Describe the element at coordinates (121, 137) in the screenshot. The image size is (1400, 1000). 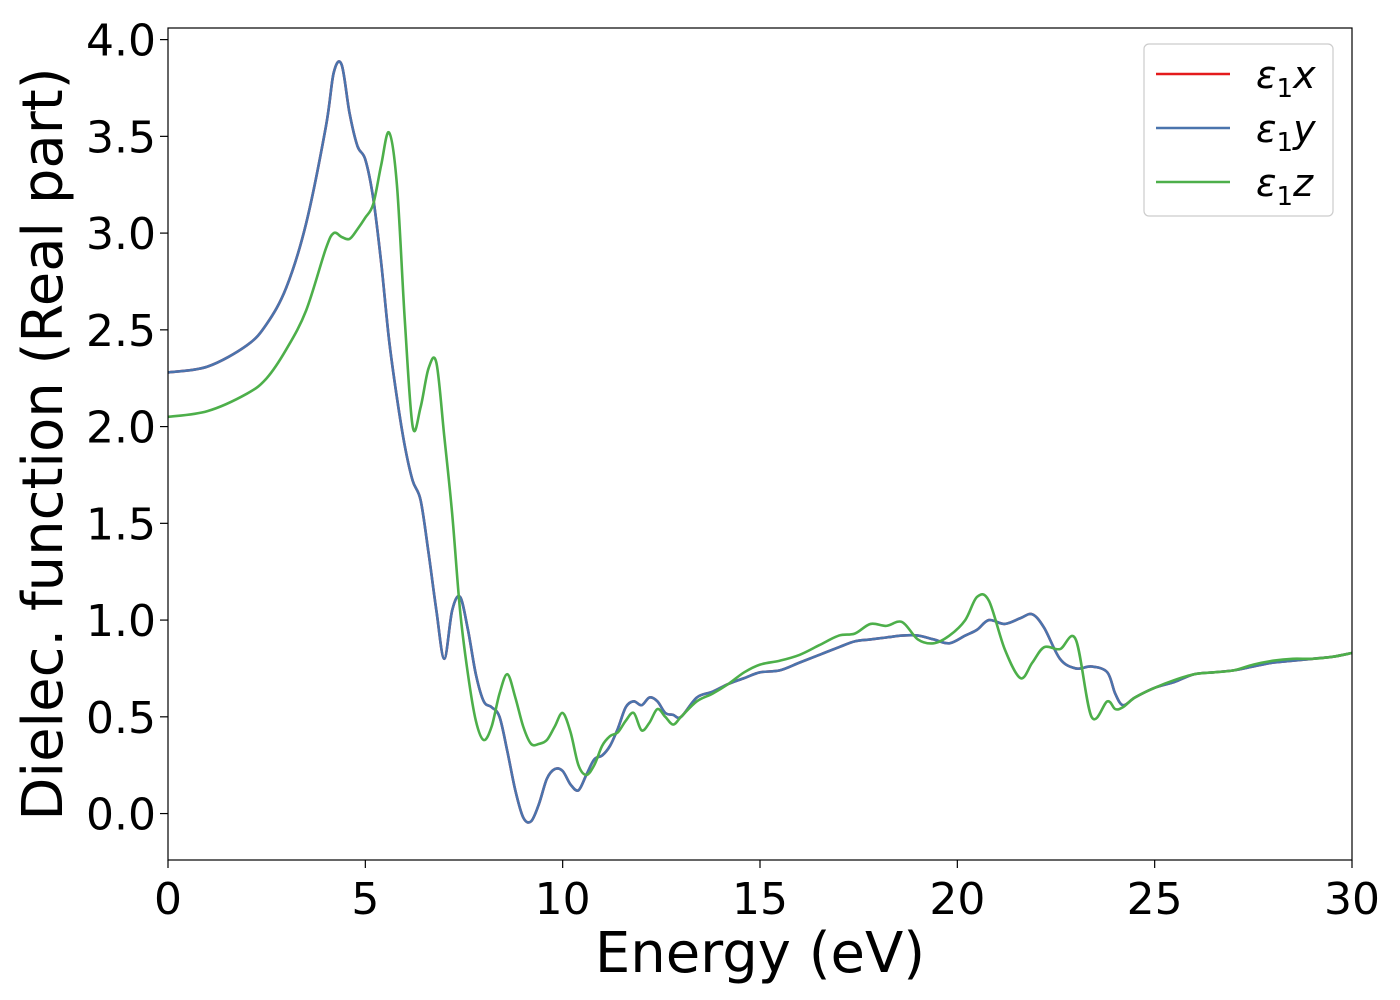
I see `y-tick-label: 3.5` at that location.